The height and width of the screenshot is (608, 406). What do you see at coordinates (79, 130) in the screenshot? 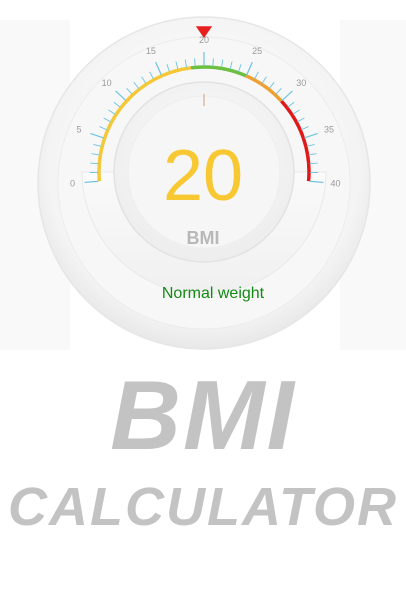
I see `gauge-tick-label: 5` at bounding box center [79, 130].